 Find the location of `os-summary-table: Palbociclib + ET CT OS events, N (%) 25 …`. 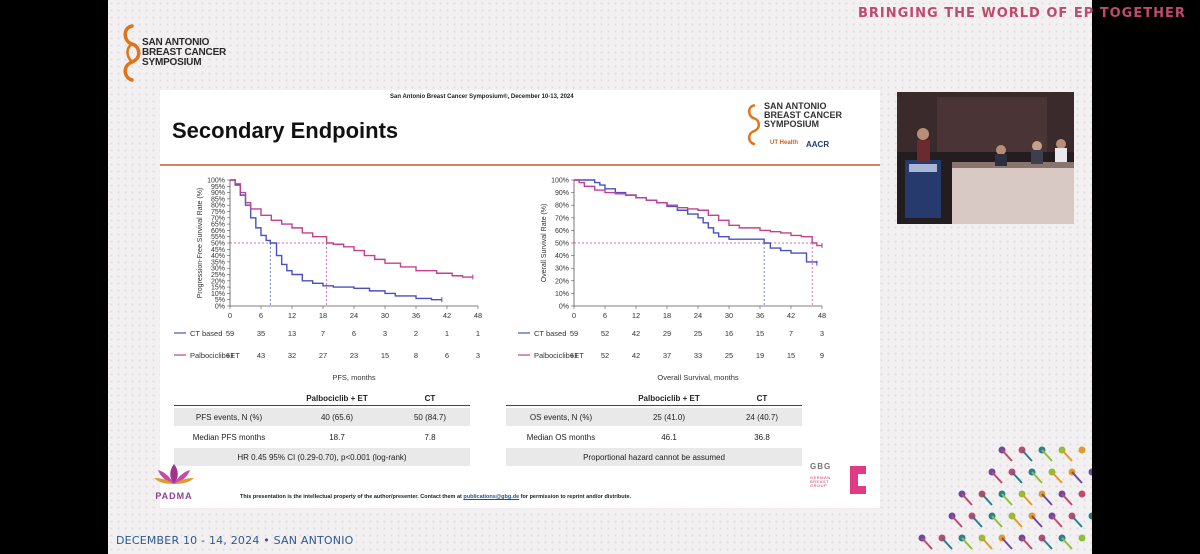

os-summary-table: Palbociclib + ET CT OS events, N (%) 25 … is located at coordinates (654, 432).